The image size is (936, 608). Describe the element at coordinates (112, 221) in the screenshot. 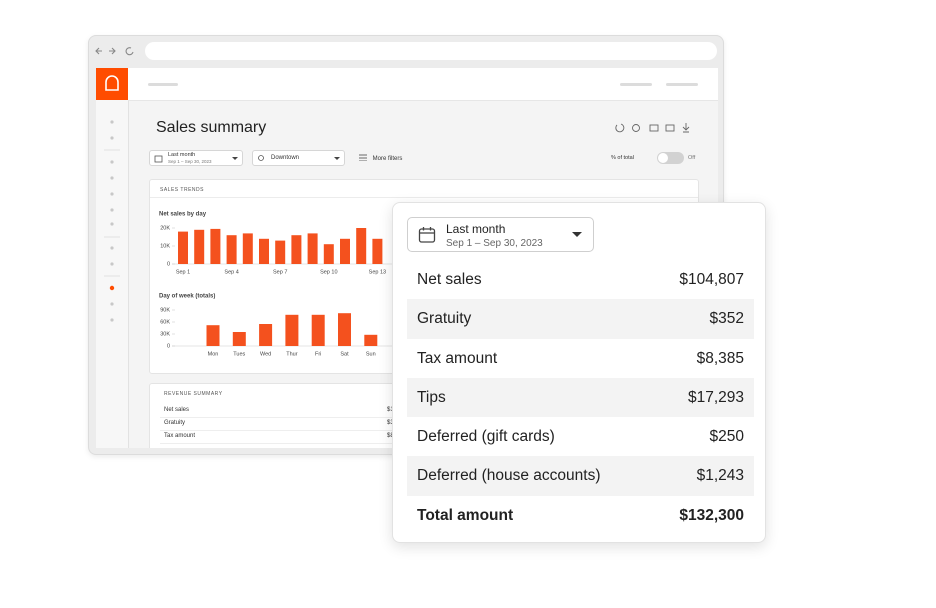

I see `sidebar-icons` at that location.